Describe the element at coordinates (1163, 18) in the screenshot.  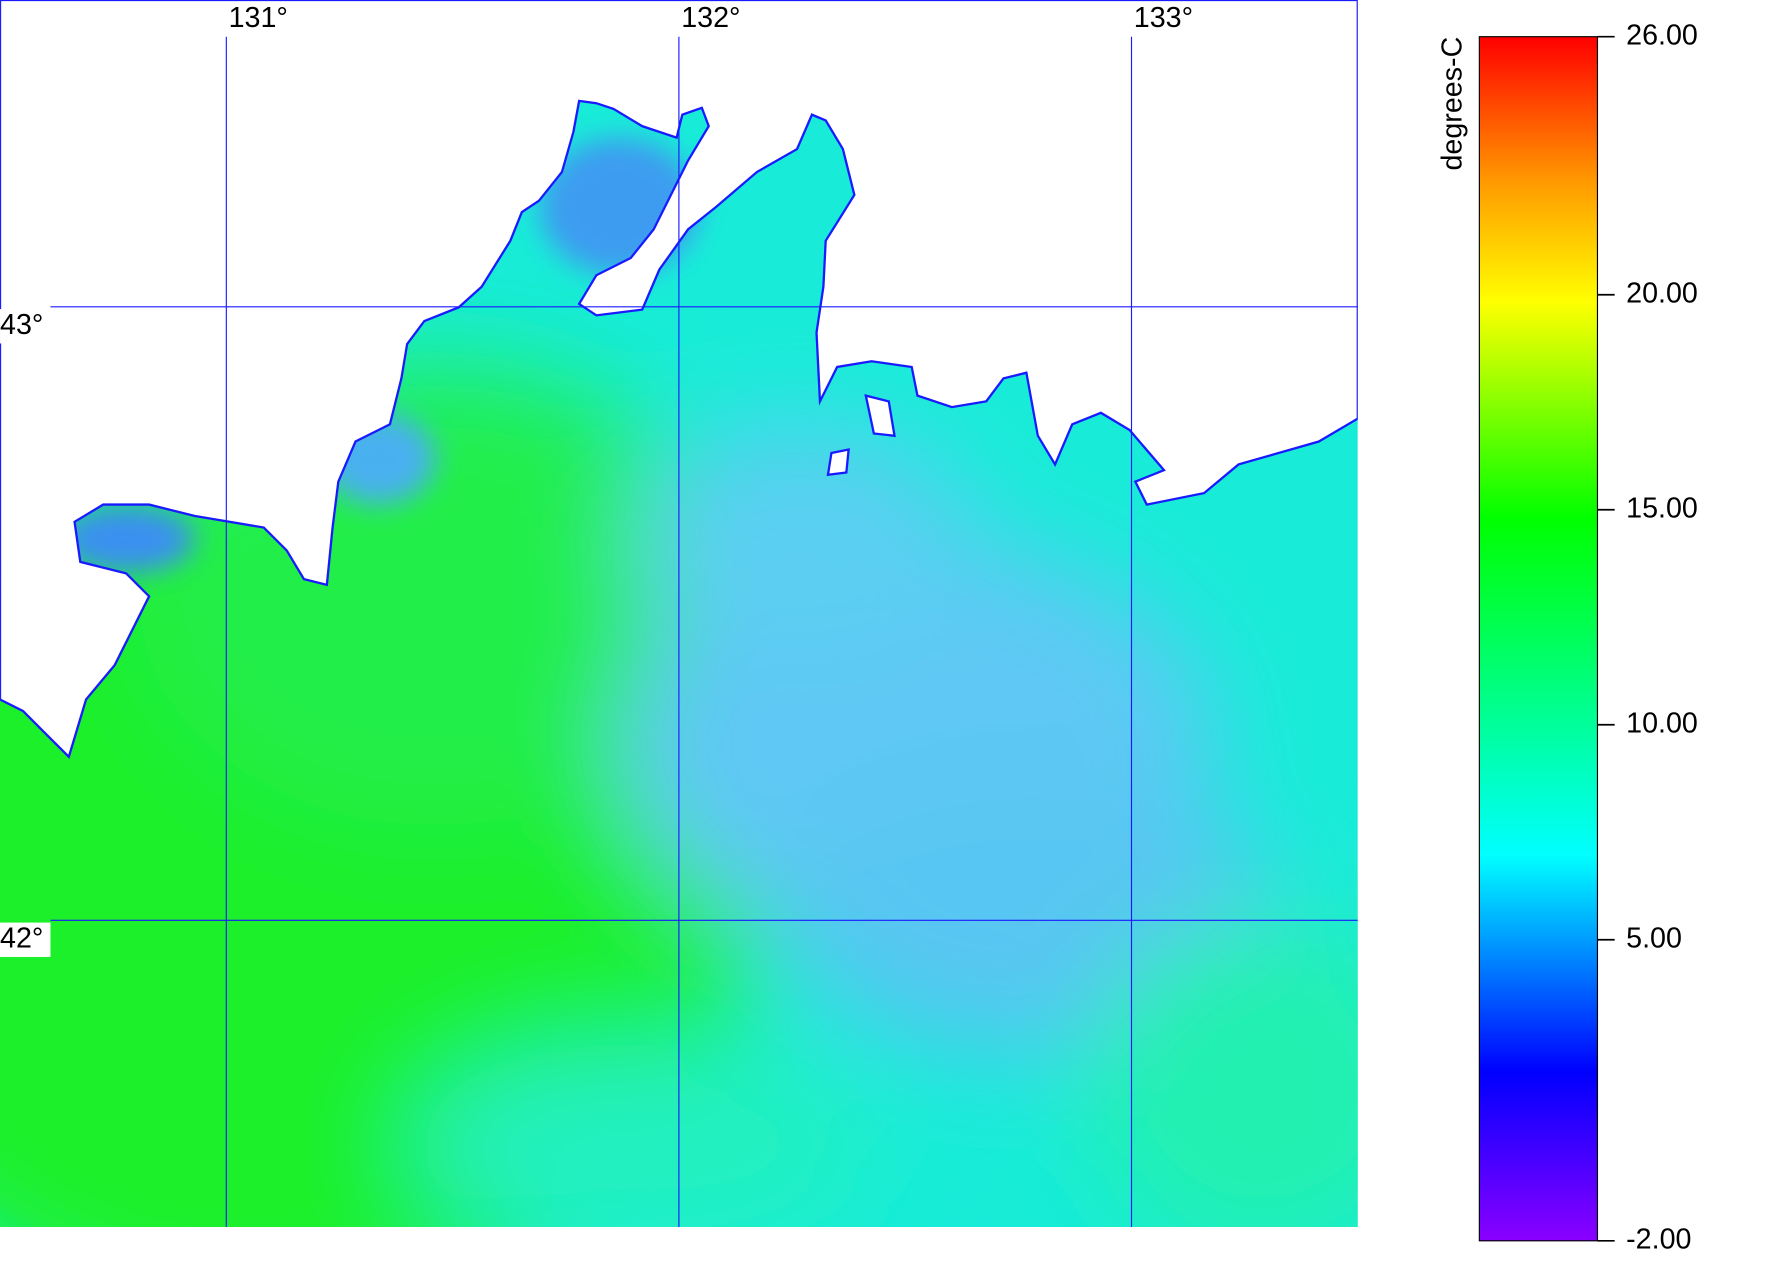
I see `longitude-label: 133°` at that location.